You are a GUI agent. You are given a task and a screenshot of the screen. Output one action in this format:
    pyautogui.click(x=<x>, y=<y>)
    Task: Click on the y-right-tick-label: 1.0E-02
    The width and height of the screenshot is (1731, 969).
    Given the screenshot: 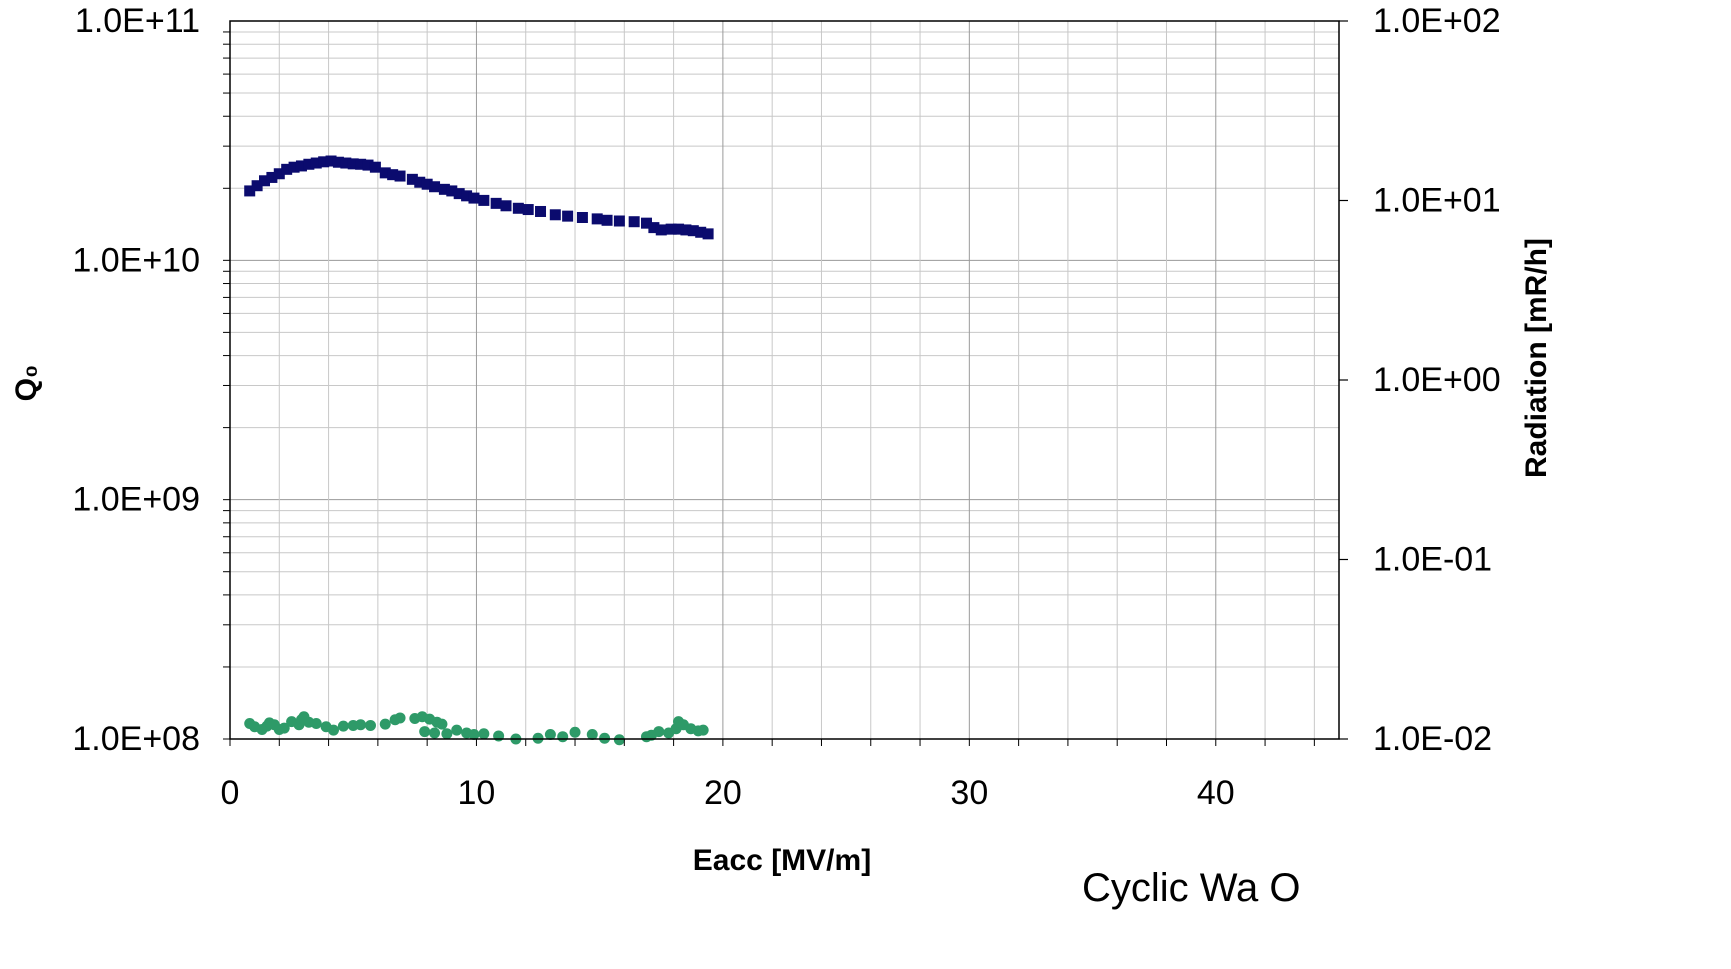 What is the action you would take?
    pyautogui.click(x=1432, y=739)
    